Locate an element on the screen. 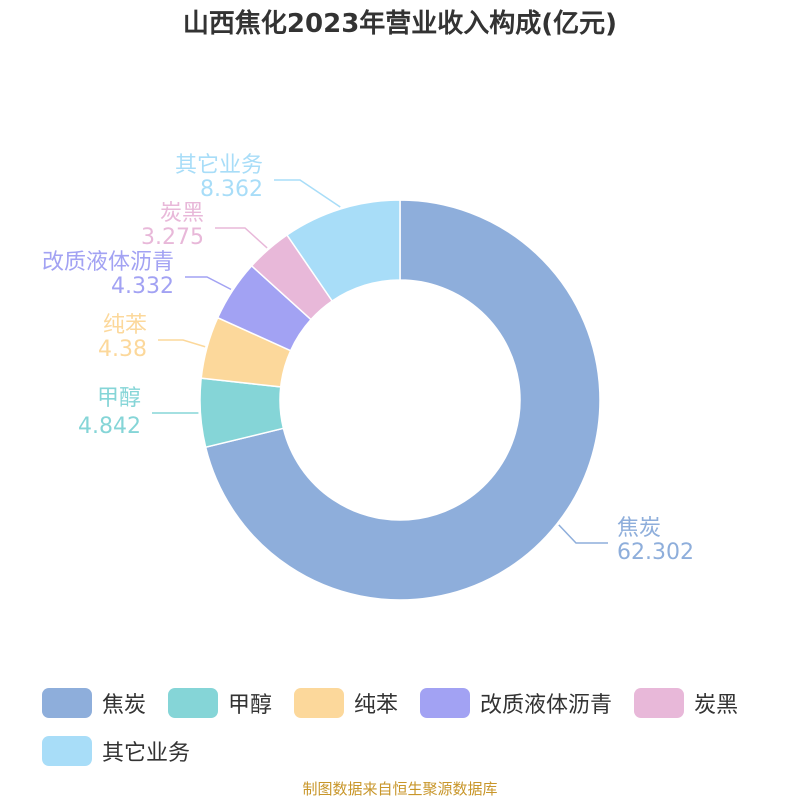 The image size is (800, 800). legend-label-0: 焦炭 is located at coordinates (124, 705).